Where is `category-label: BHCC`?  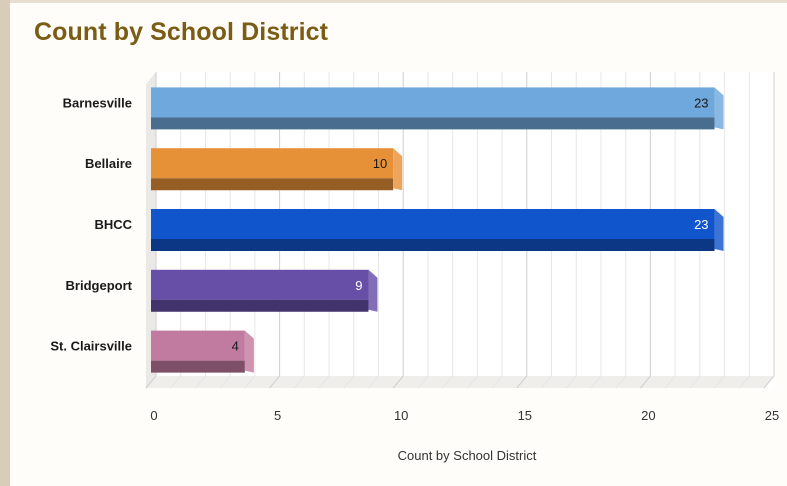
category-label: BHCC is located at coordinates (113, 224).